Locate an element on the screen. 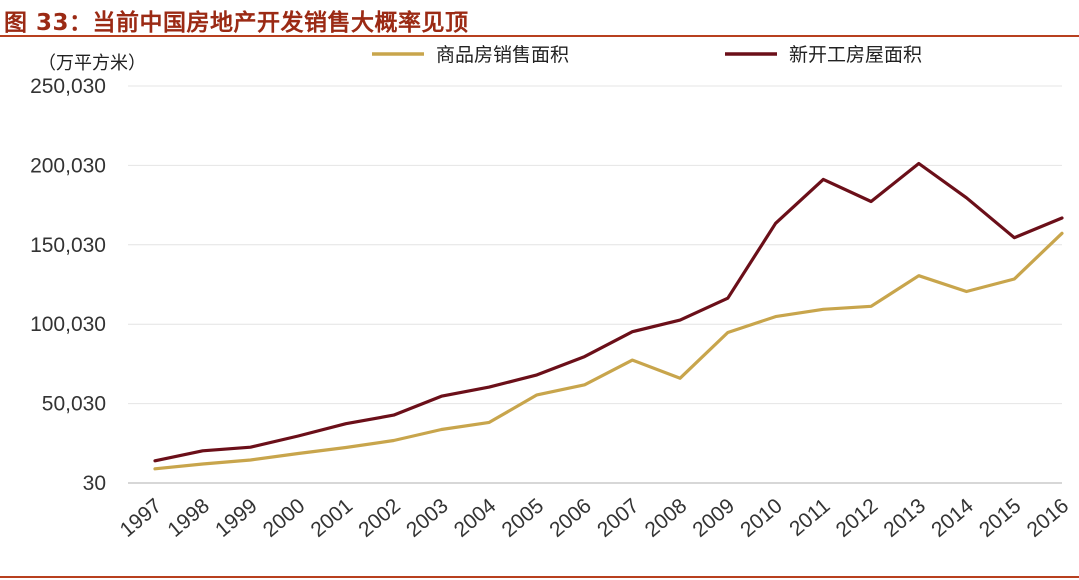  title-divider is located at coordinates (539, 36).